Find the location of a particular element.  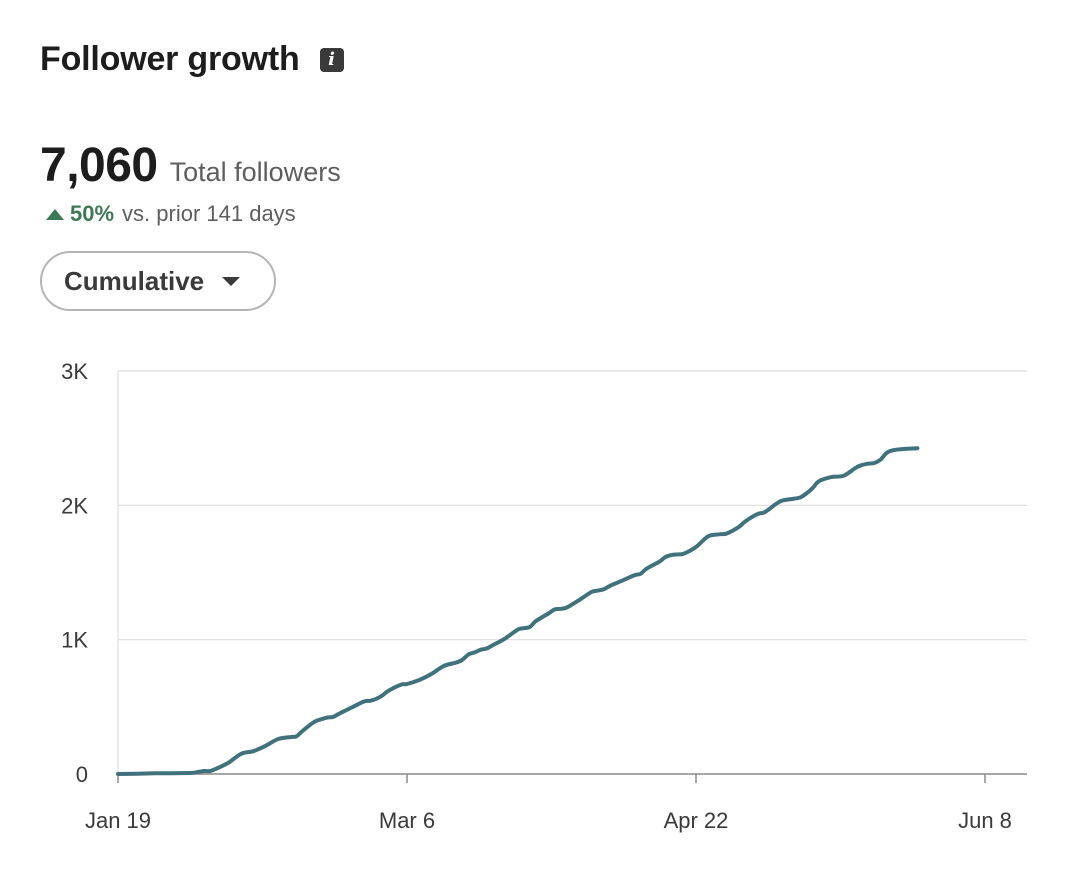

growth-change: 50% vs. prior 141 days is located at coordinates (171, 214).